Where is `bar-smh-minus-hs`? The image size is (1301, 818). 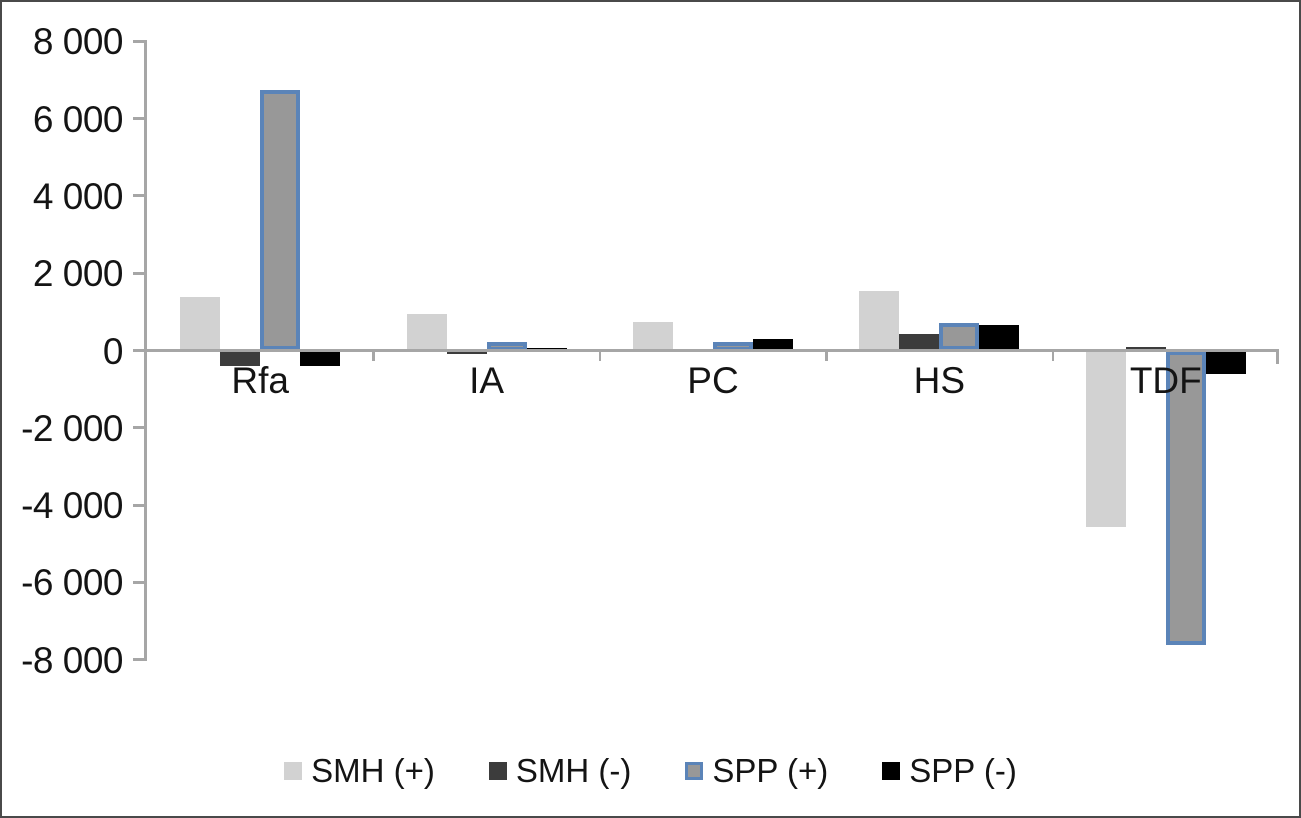
bar-smh-minus-hs is located at coordinates (919, 342).